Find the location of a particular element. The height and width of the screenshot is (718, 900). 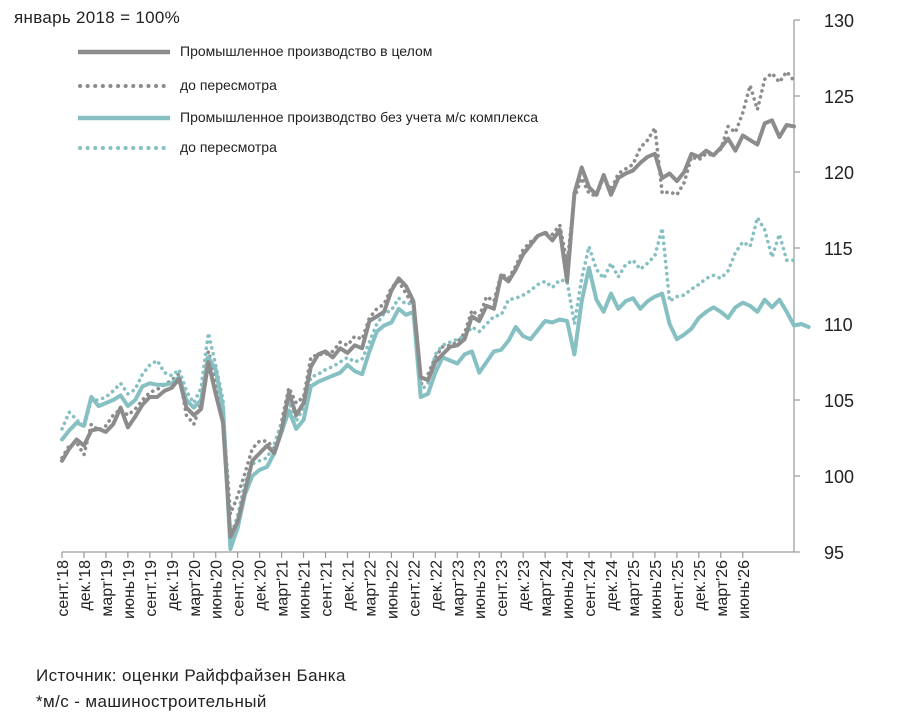

abbreviation-note: *м/с - машиностроительный is located at coordinates (151, 701).